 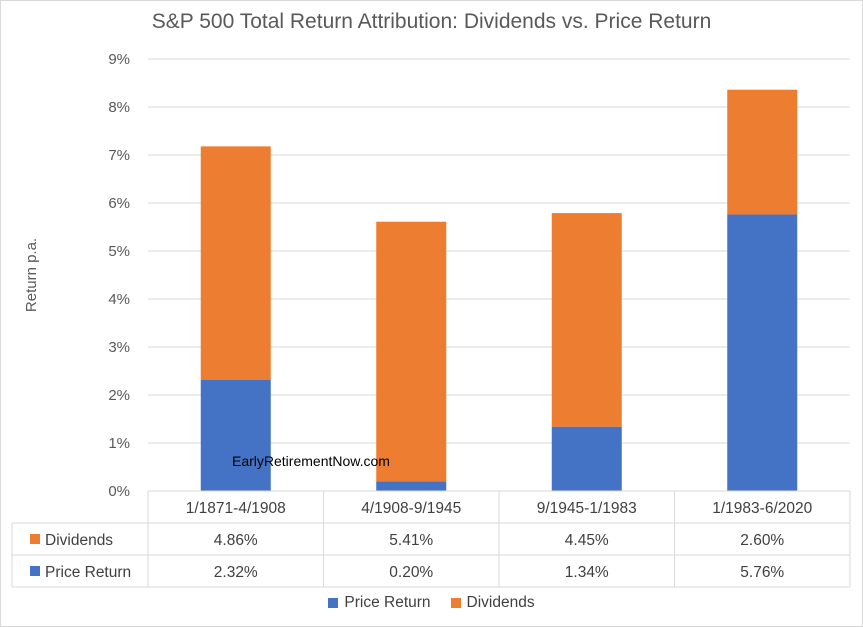 I want to click on y-tick-label: 3%, so click(x=119, y=347).